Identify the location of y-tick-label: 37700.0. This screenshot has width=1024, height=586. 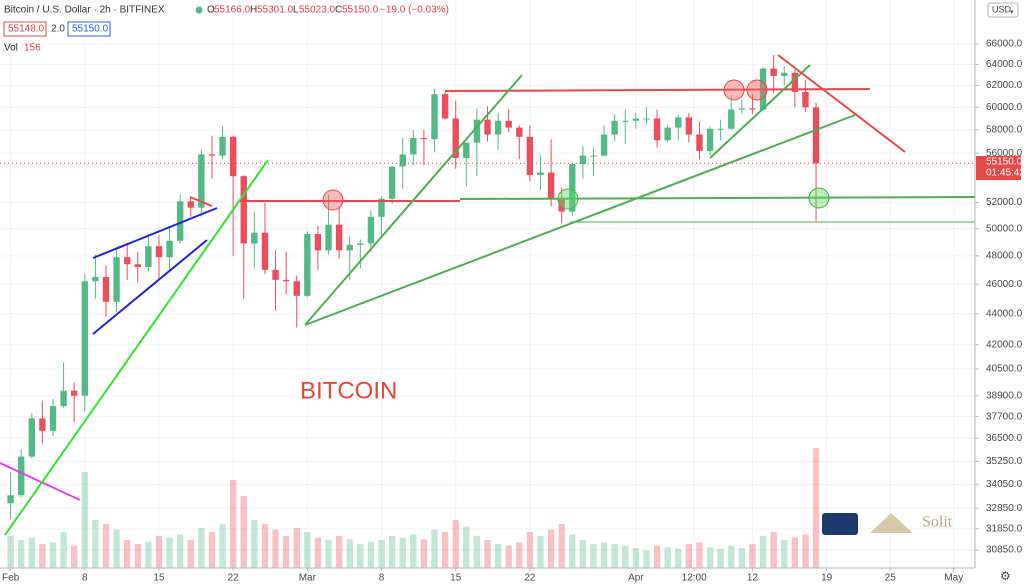
(1004, 416).